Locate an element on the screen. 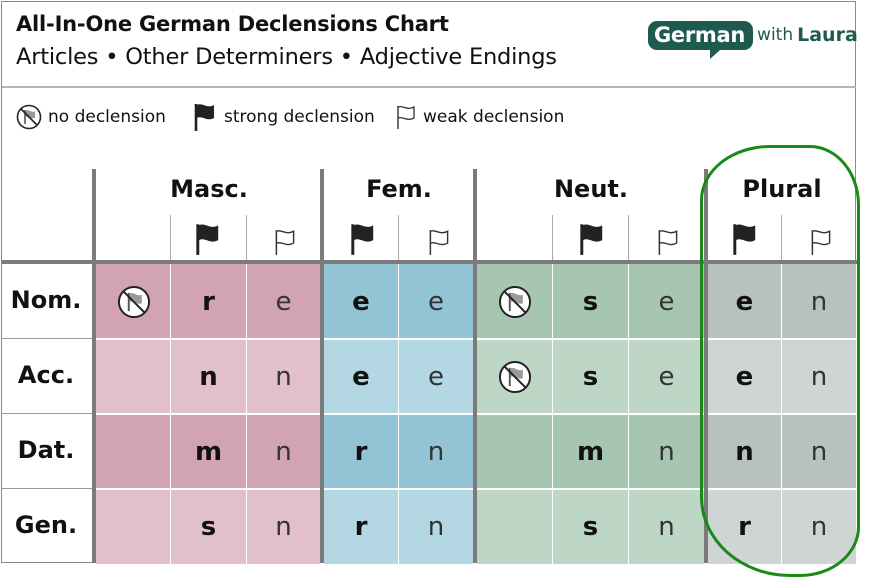 This screenshot has width=869, height=580. column-header-neut: Neut. is located at coordinates (591, 189).